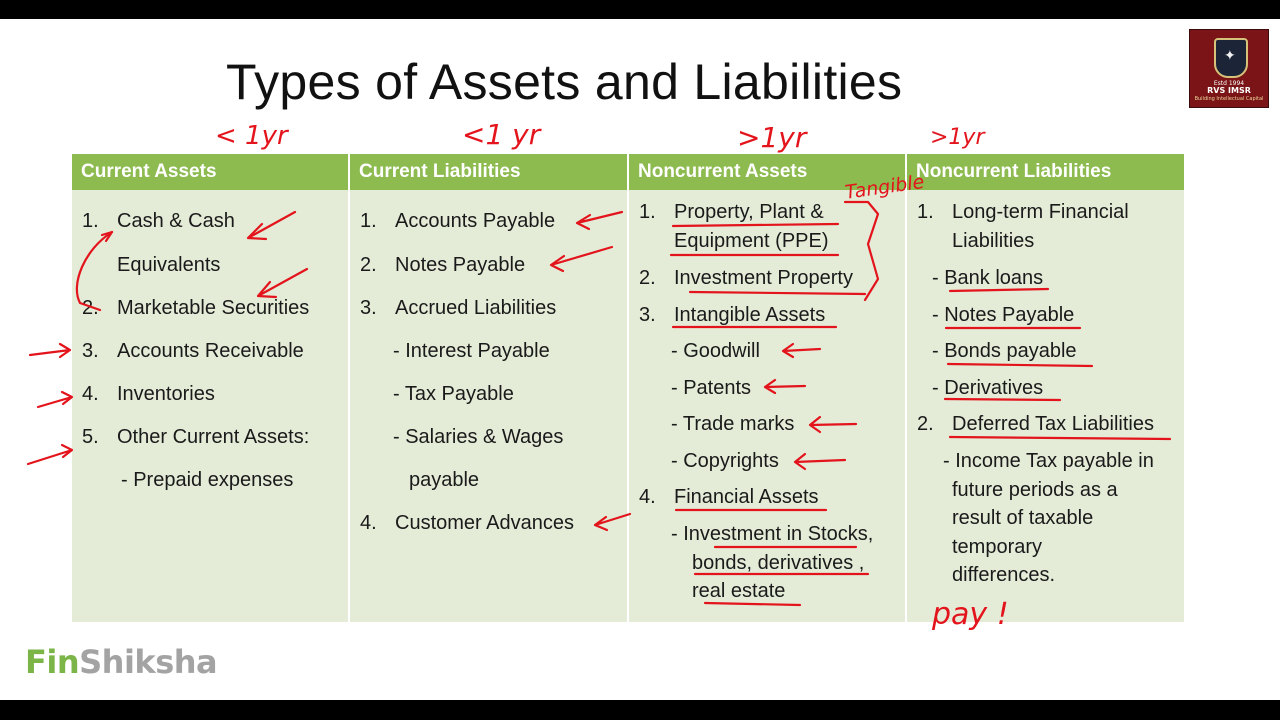 This screenshot has height=720, width=1280. Describe the element at coordinates (564, 82) in the screenshot. I see `slide-title: Types of Assets and Liabilities` at that location.